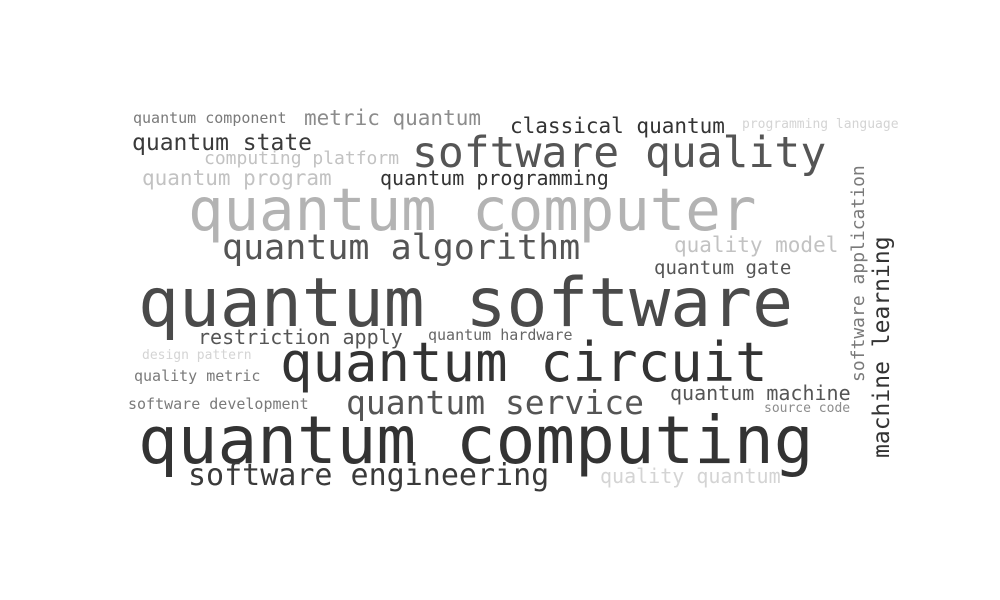  I want to click on word-quantum-program: quantum program, so click(237, 178).